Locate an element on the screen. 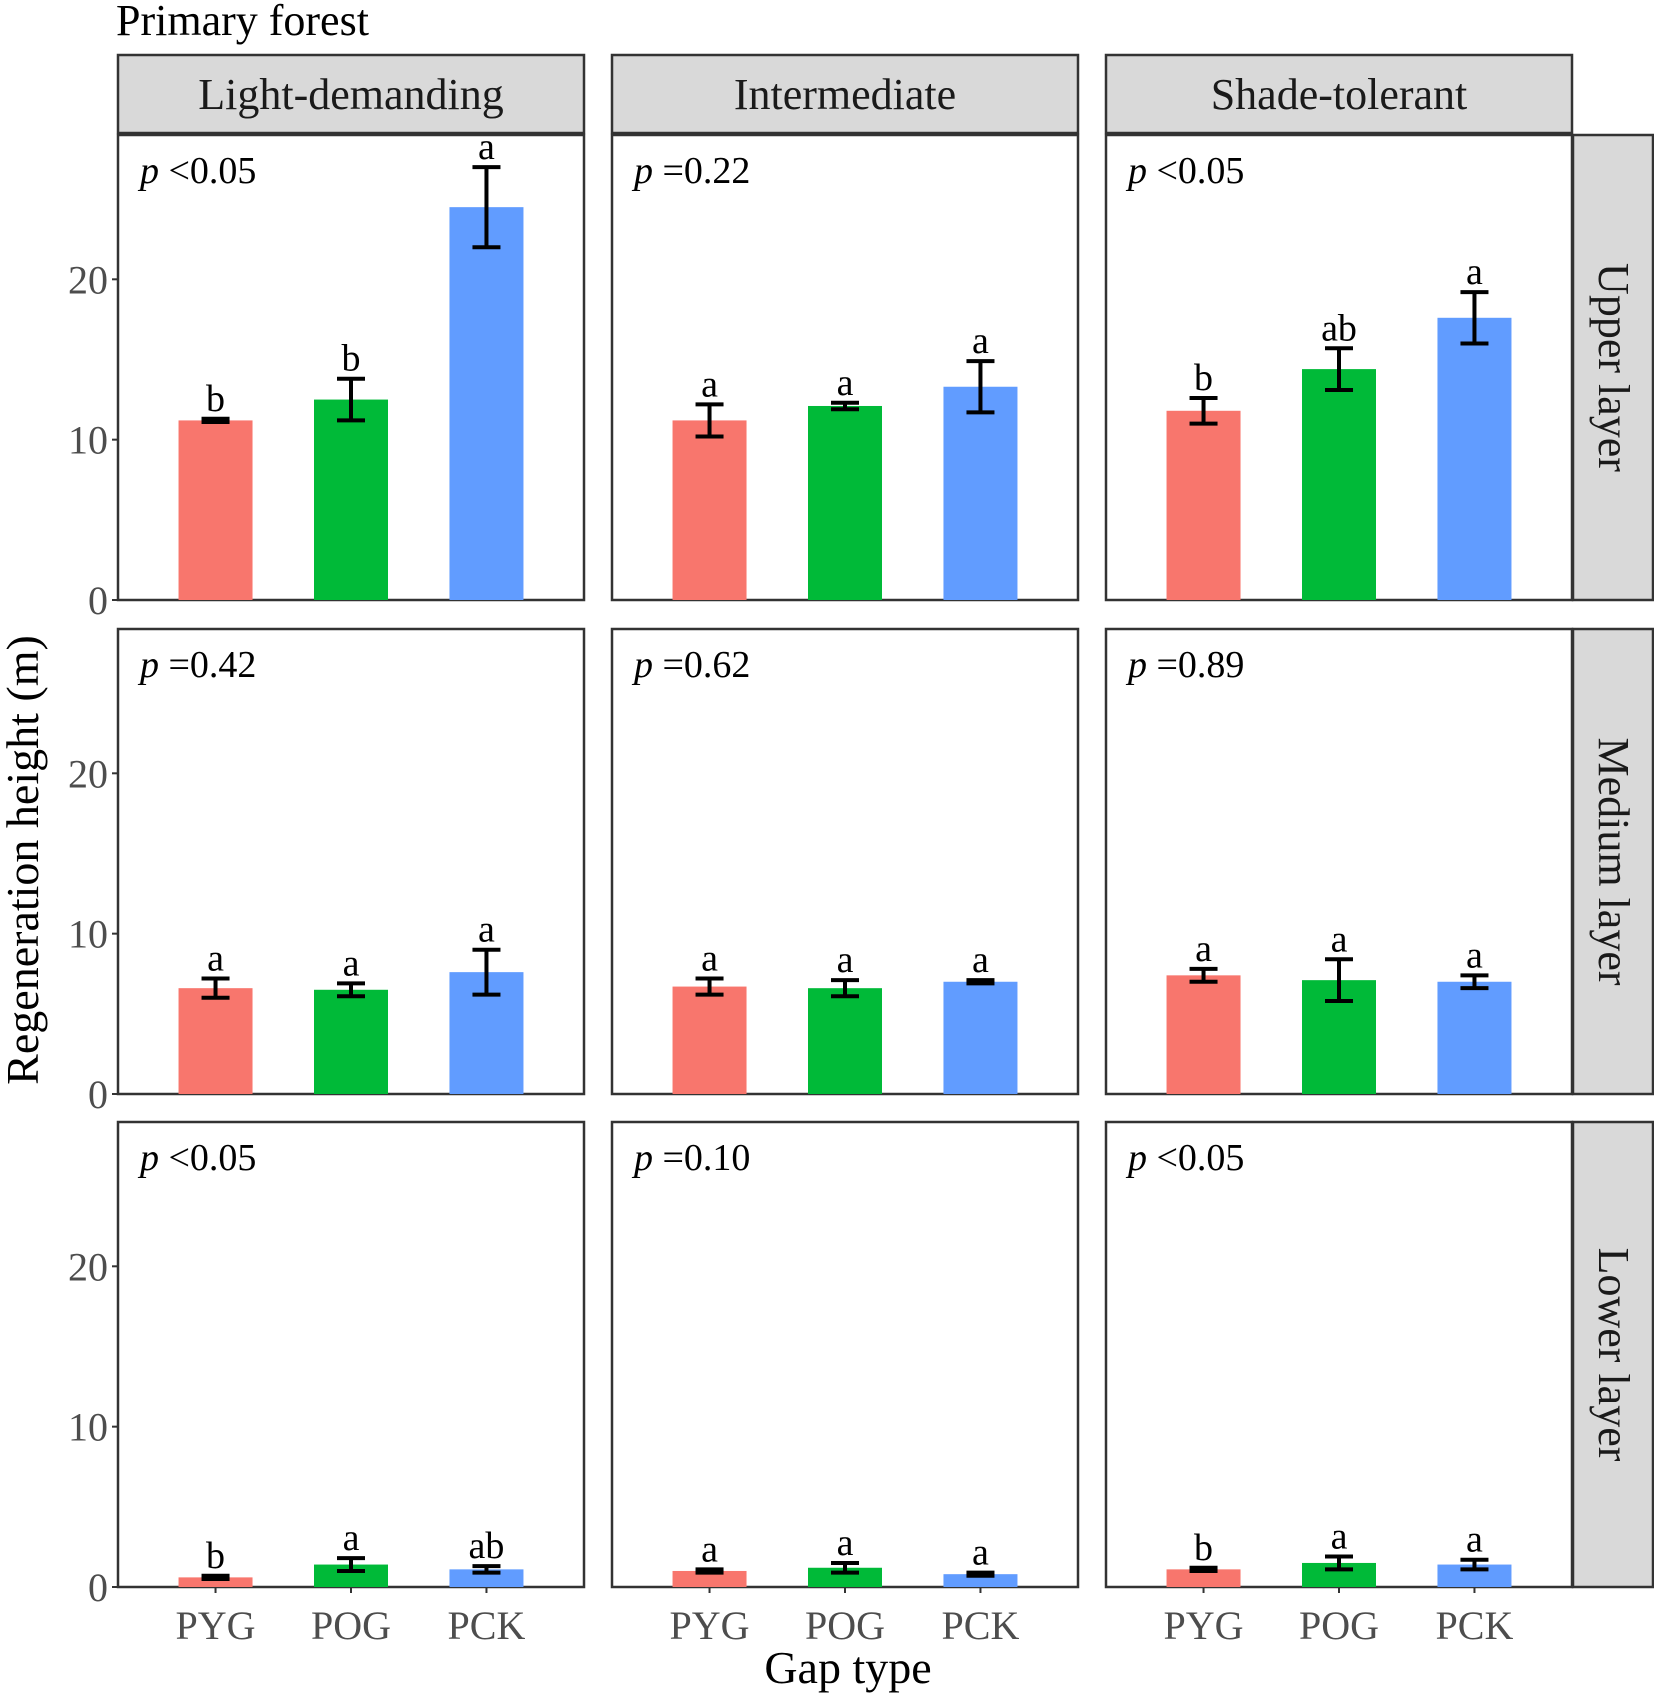  significance-letter: ab is located at coordinates (487, 1546).